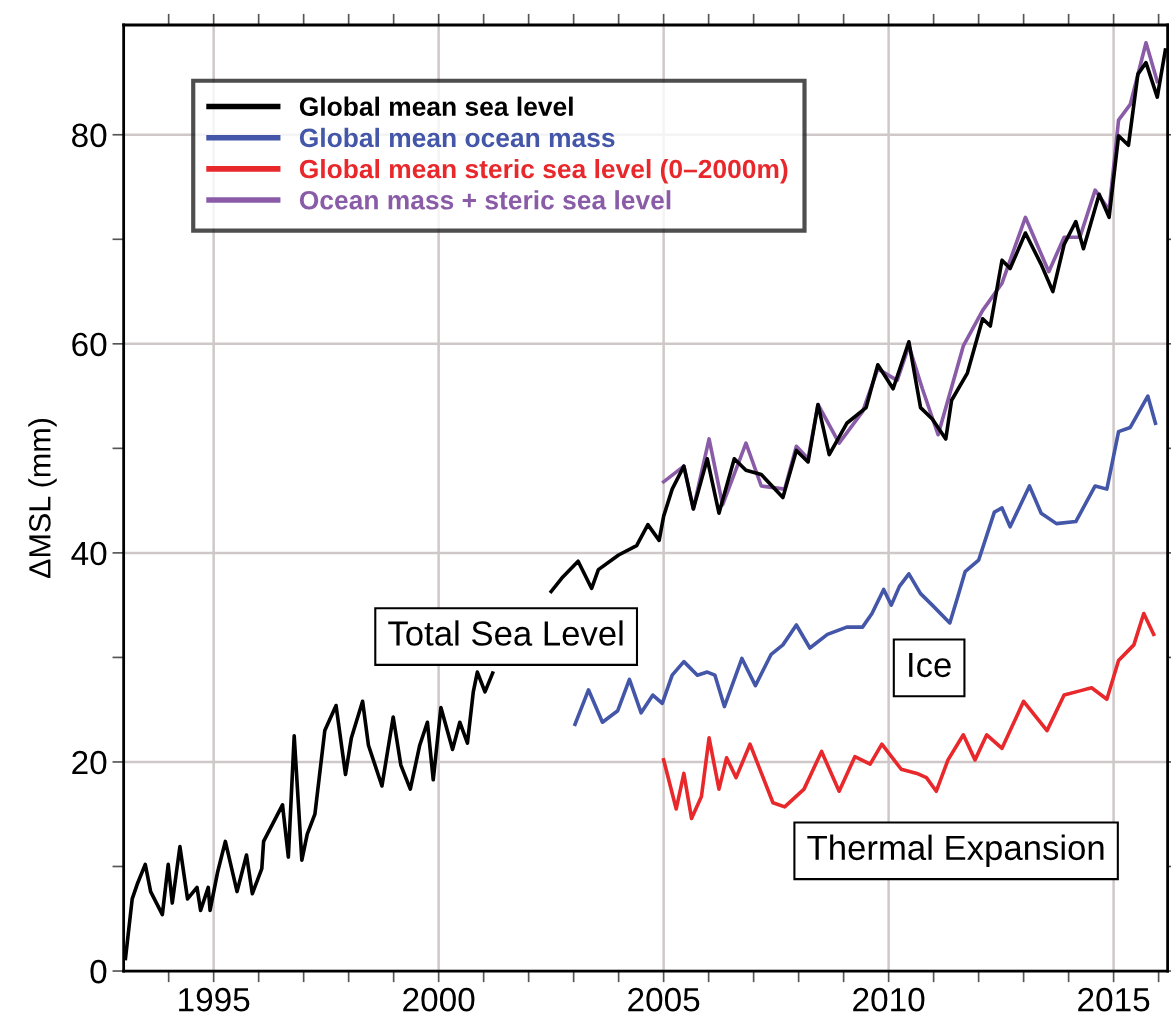  Describe the element at coordinates (89, 553) in the screenshot. I see `y-tick-label: 40` at that location.